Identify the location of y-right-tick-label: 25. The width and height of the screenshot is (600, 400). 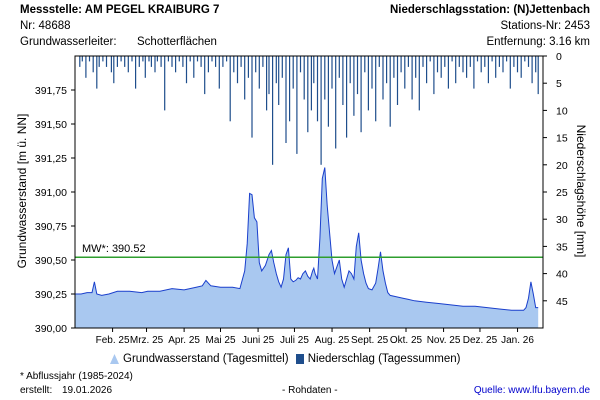
(562, 193).